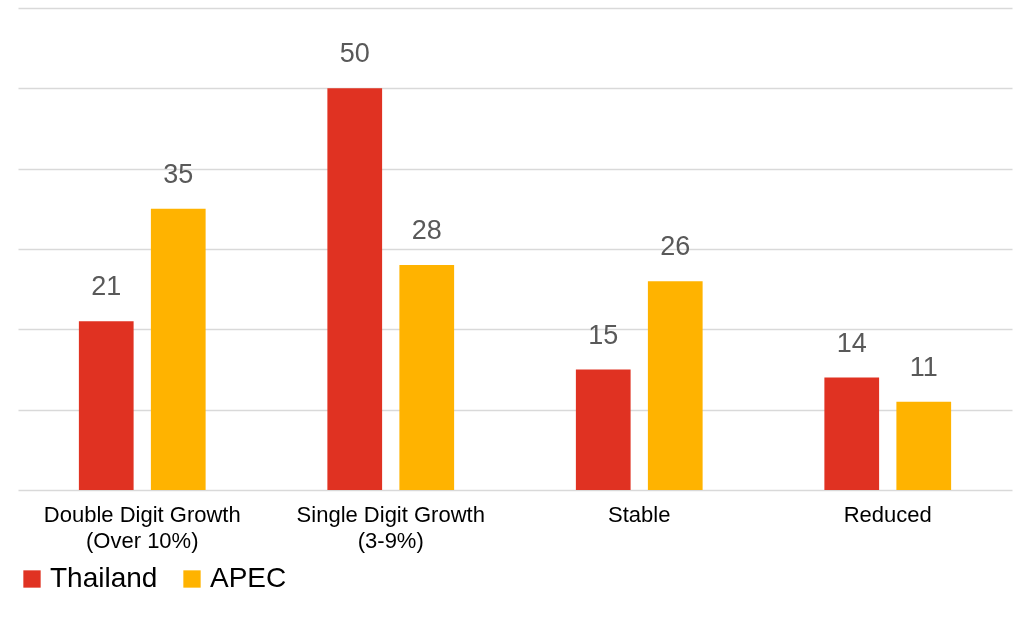 The width and height of the screenshot is (1020, 636). What do you see at coordinates (354, 53) in the screenshot?
I see `data-label: 50` at bounding box center [354, 53].